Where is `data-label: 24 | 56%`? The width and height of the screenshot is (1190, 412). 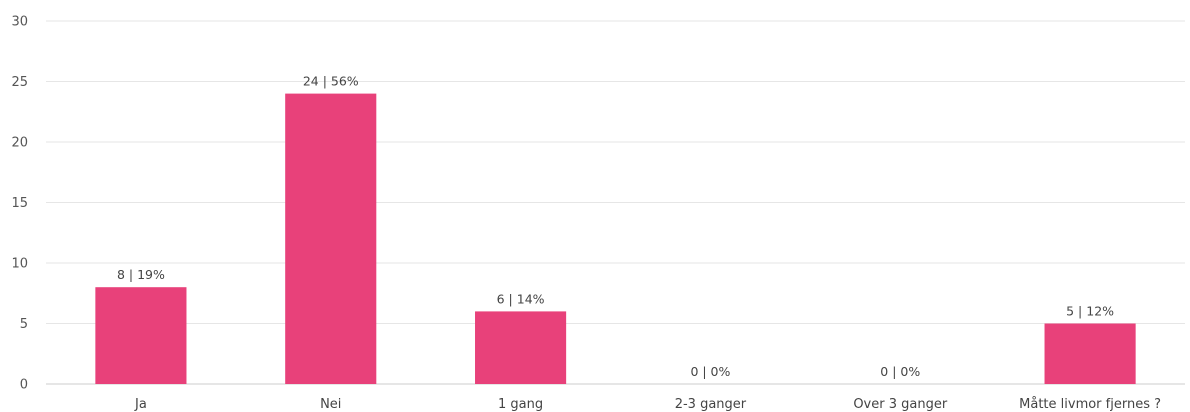 data-label: 24 | 56% is located at coordinates (331, 81).